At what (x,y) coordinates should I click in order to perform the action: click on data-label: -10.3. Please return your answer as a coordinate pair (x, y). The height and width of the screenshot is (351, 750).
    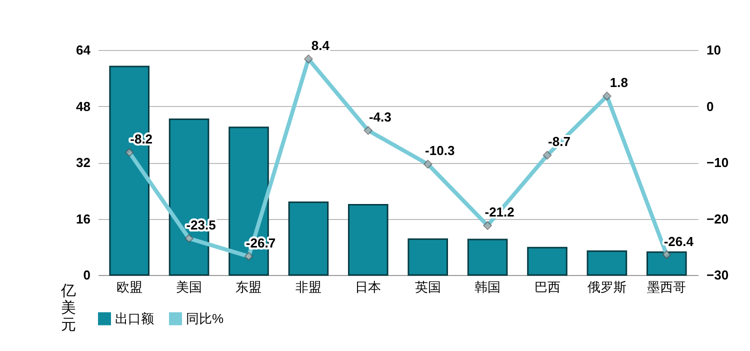
    Looking at the image, I should click on (440, 150).